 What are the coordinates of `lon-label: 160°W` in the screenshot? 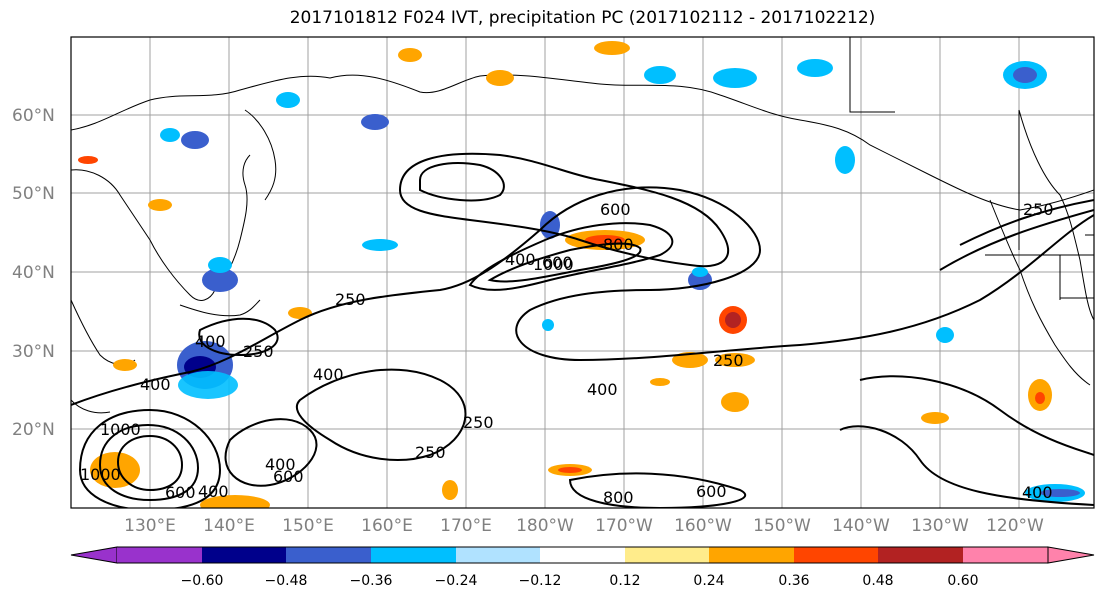 It's located at (703, 526).